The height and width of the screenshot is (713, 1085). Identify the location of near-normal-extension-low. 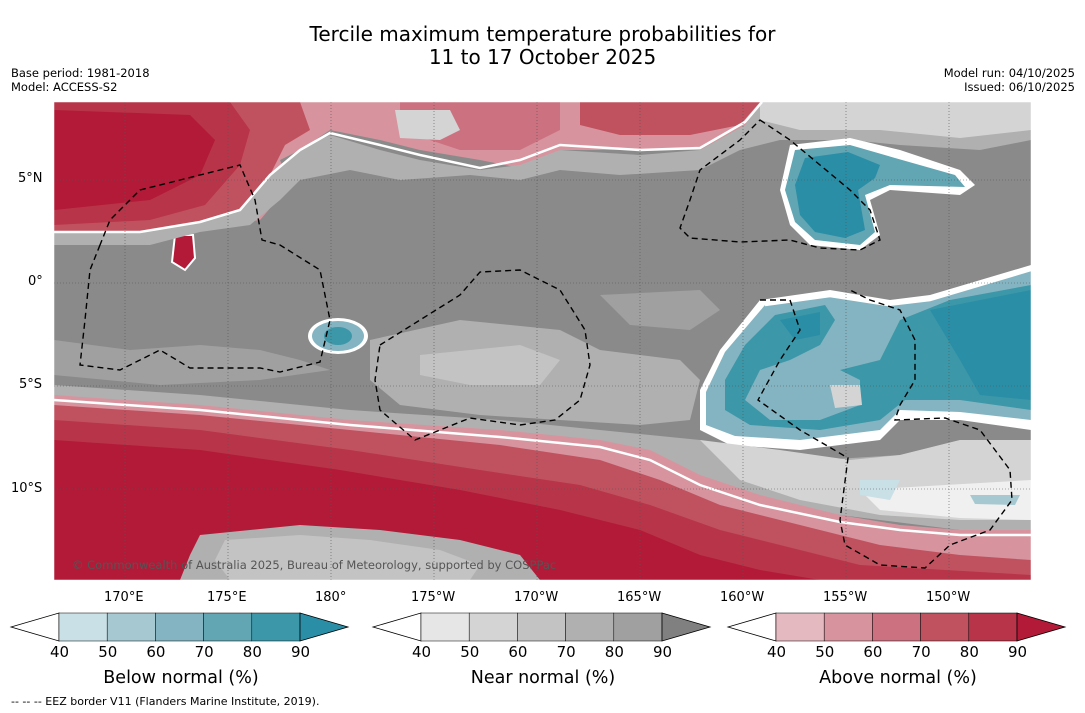
(396, 627).